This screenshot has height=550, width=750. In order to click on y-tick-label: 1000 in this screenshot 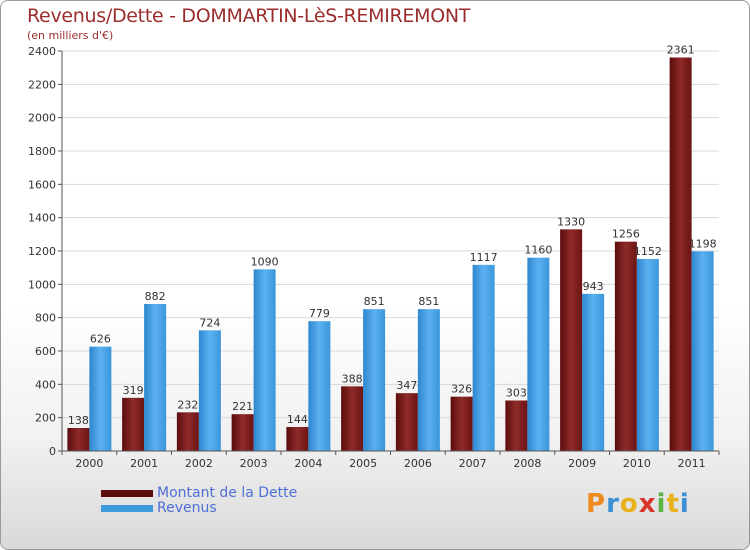, I will do `click(42, 284)`.